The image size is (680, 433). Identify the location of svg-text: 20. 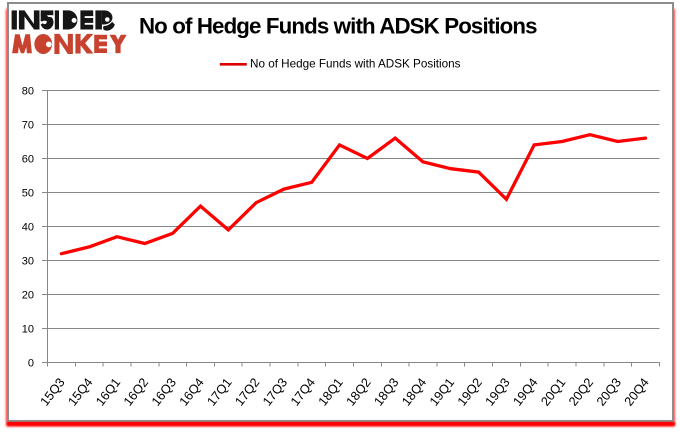
(28, 295).